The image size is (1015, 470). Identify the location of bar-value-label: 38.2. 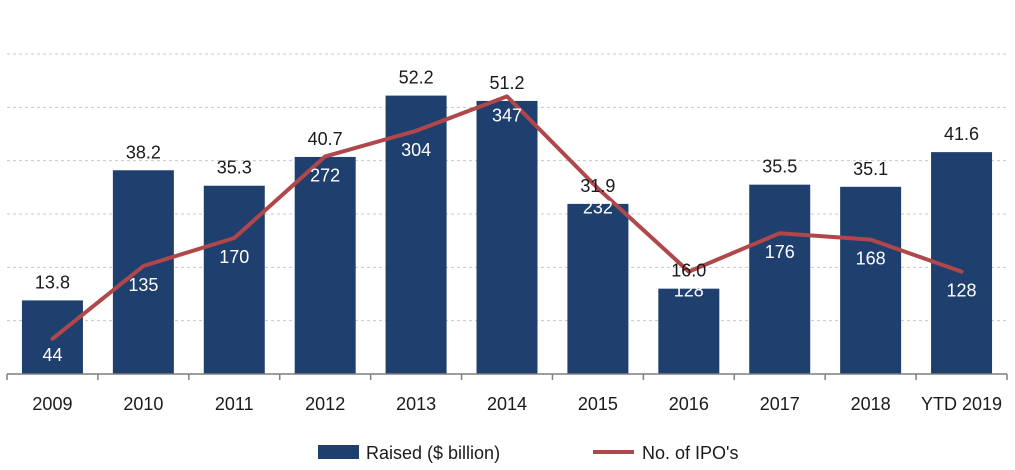
(143, 152).